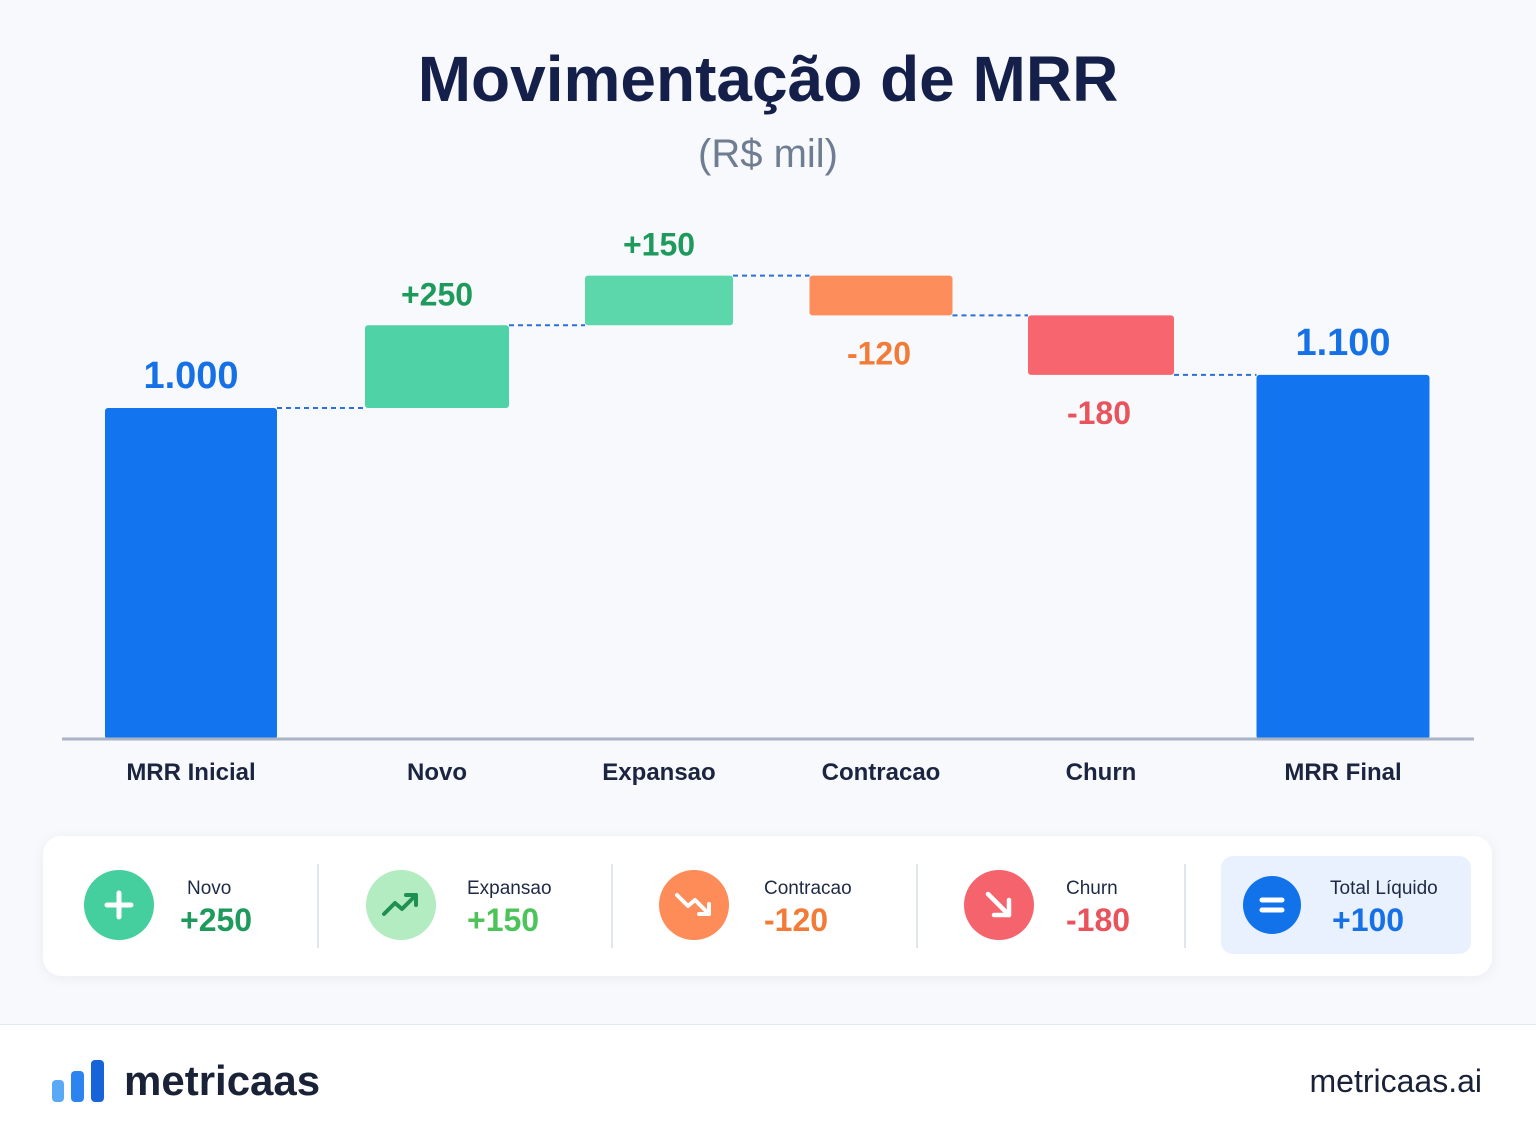  I want to click on x-tick-label: Churn, so click(1101, 772).